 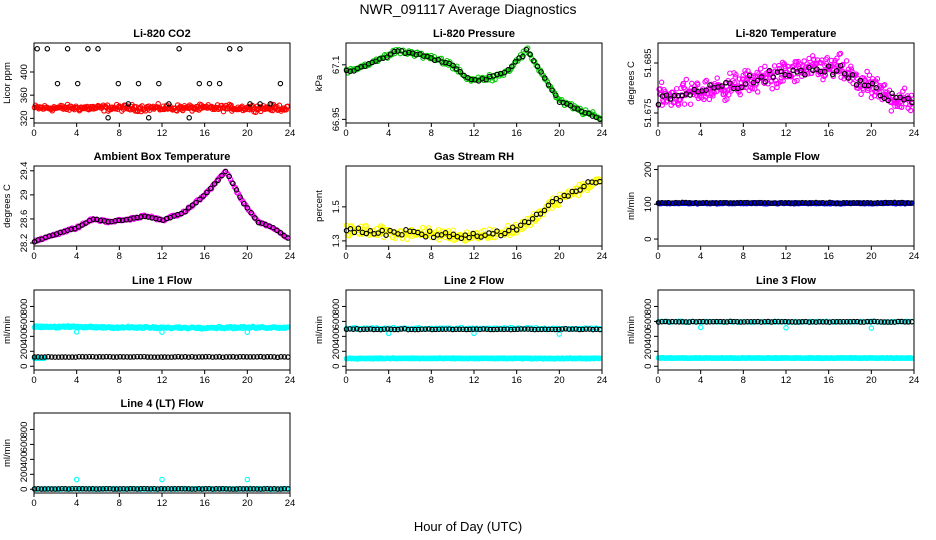 What do you see at coordinates (24, 243) in the screenshot?
I see `y-tick-label: 28.2` at bounding box center [24, 243].